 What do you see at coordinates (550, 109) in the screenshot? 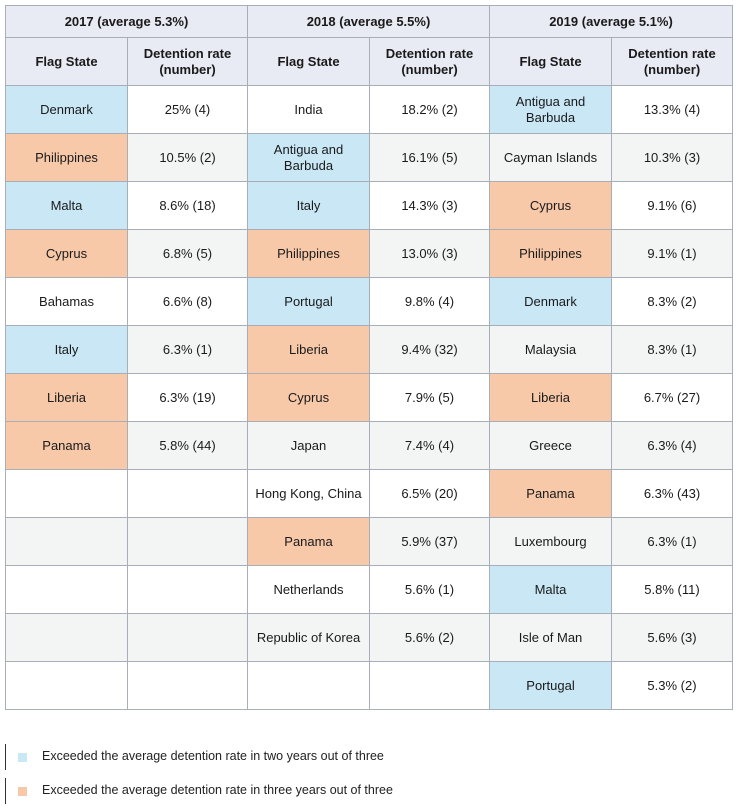
I see `flag-state-cell: Antigua and Barbuda` at bounding box center [550, 109].